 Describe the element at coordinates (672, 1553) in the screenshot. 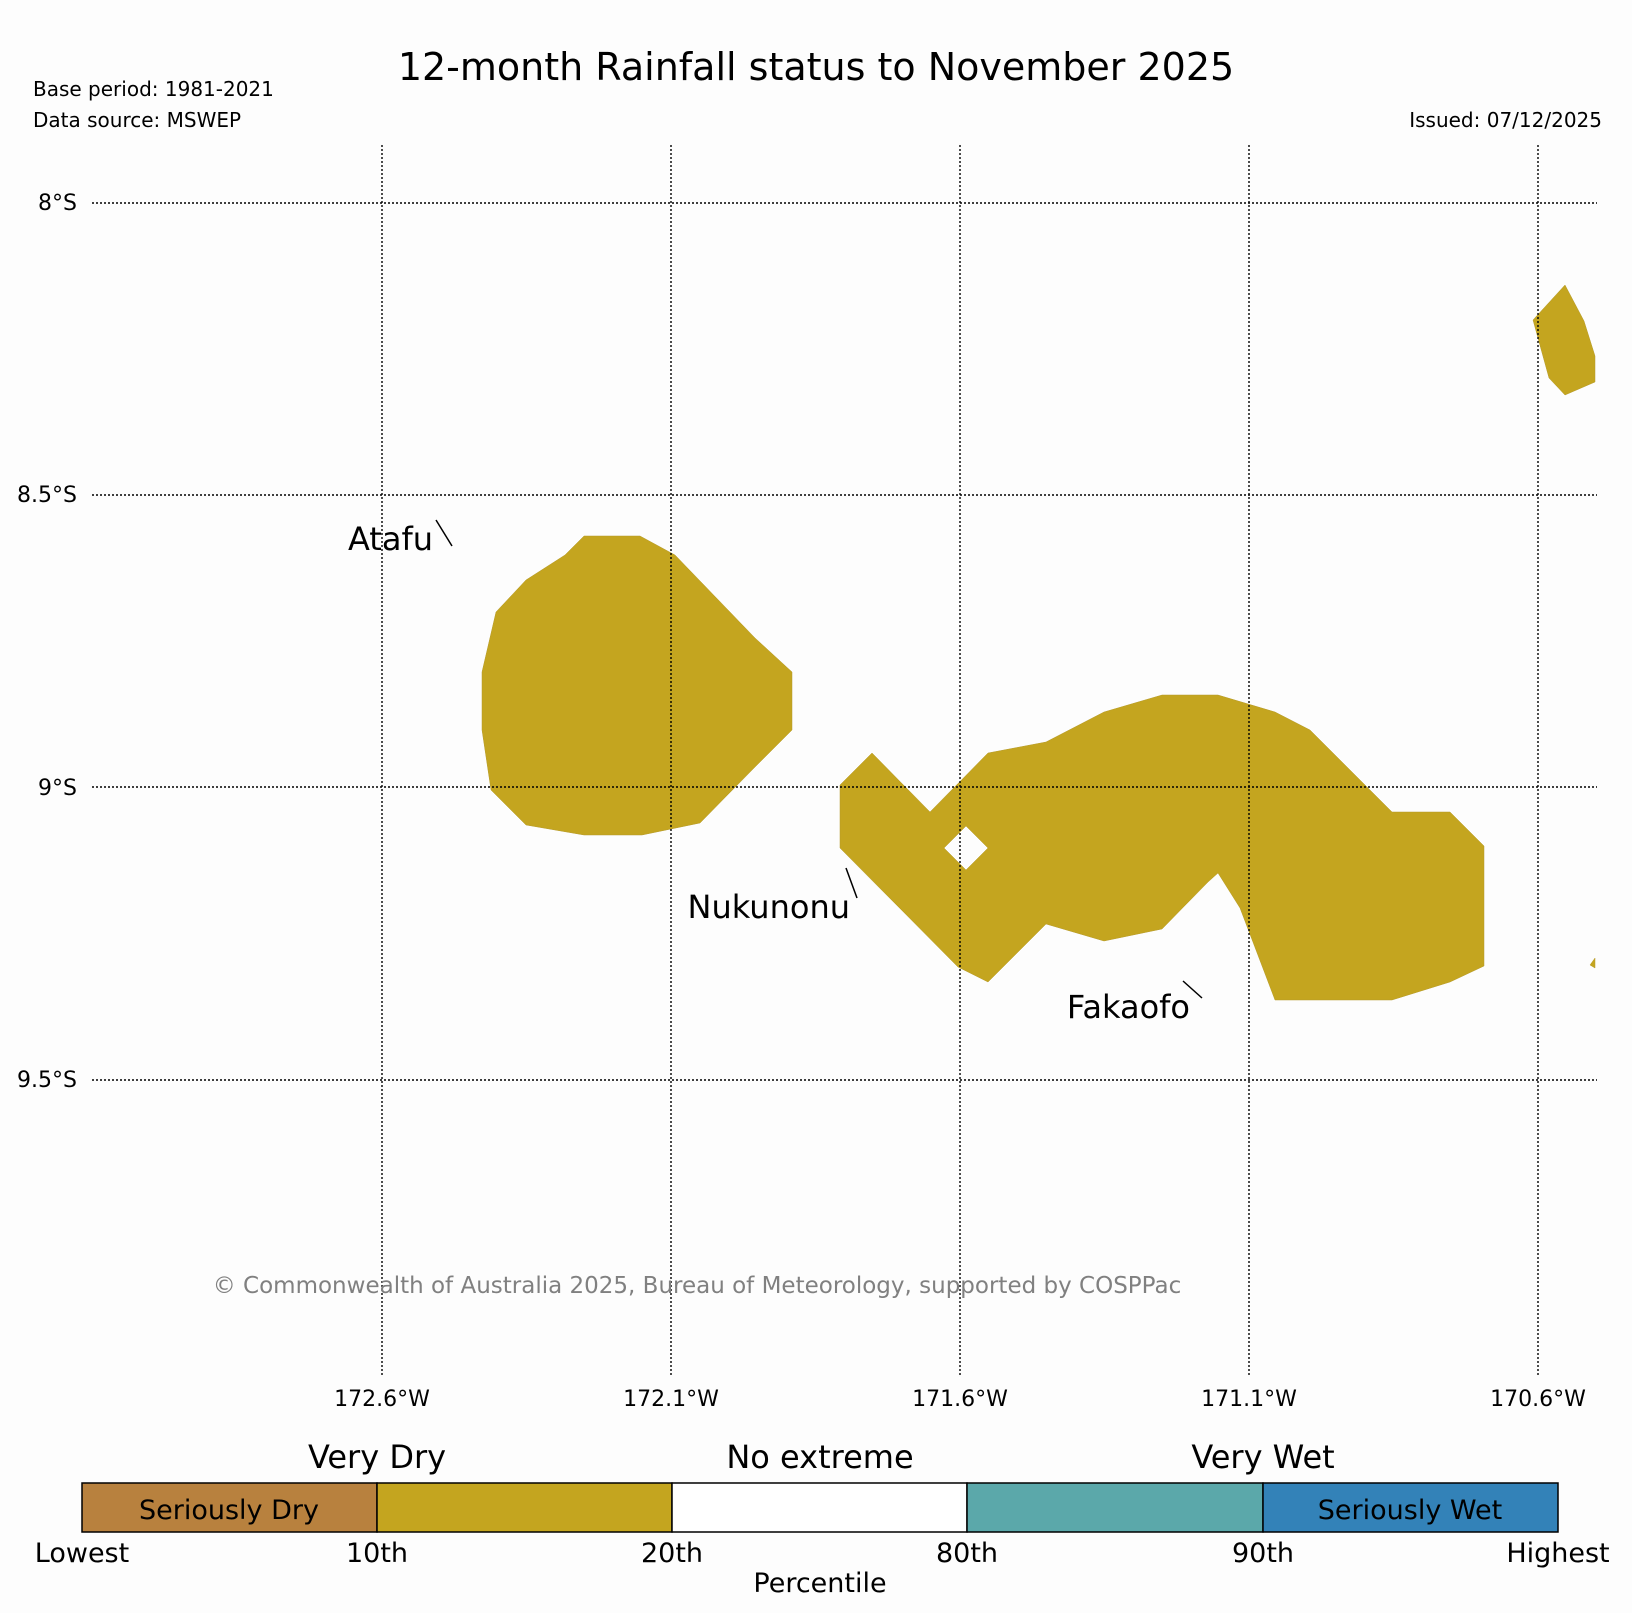

I see `legend-tick-label: 20th` at that location.